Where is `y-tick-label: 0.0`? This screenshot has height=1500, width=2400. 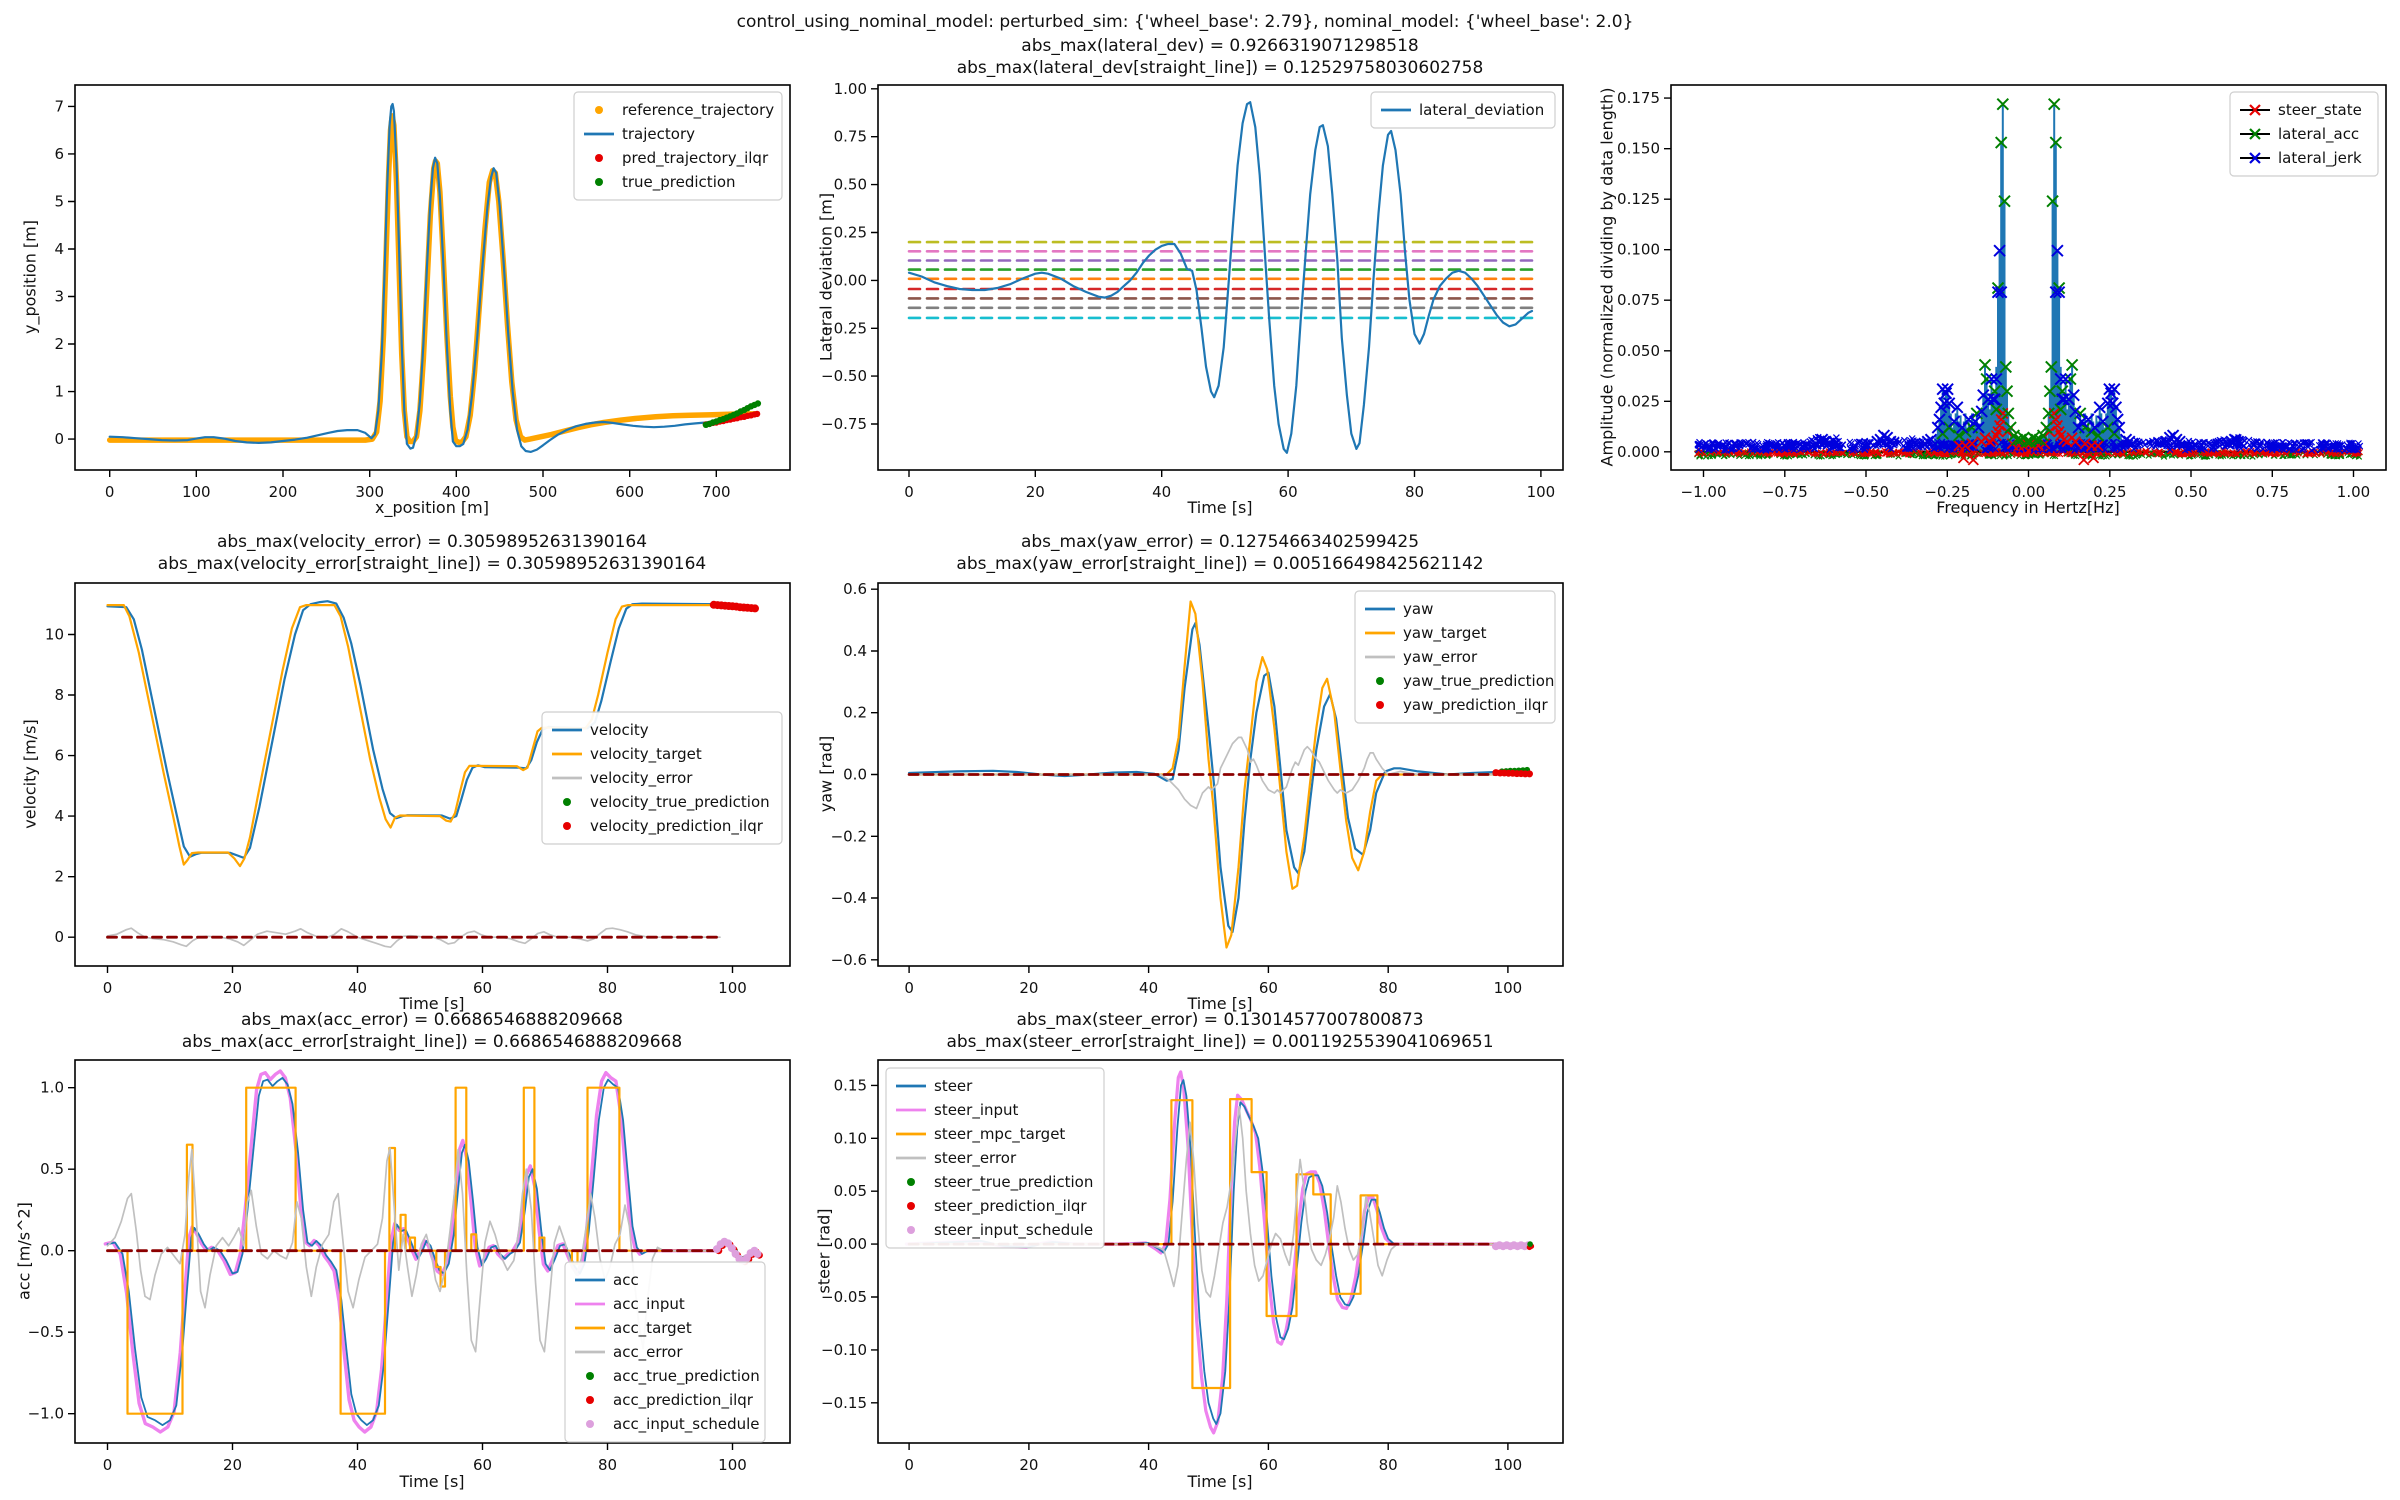
y-tick-label: 0.0 is located at coordinates (855, 775).